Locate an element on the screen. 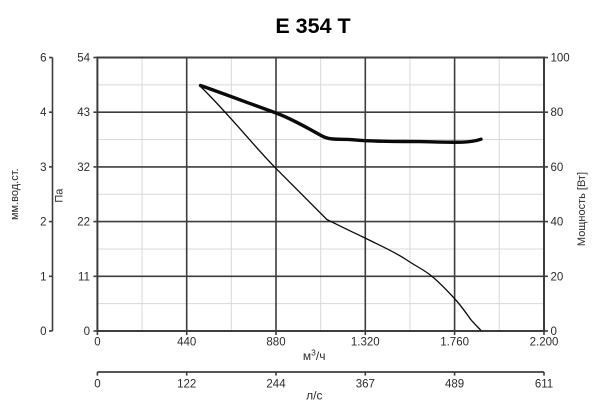 The width and height of the screenshot is (600, 410). svg-text: 22 is located at coordinates (83, 223).